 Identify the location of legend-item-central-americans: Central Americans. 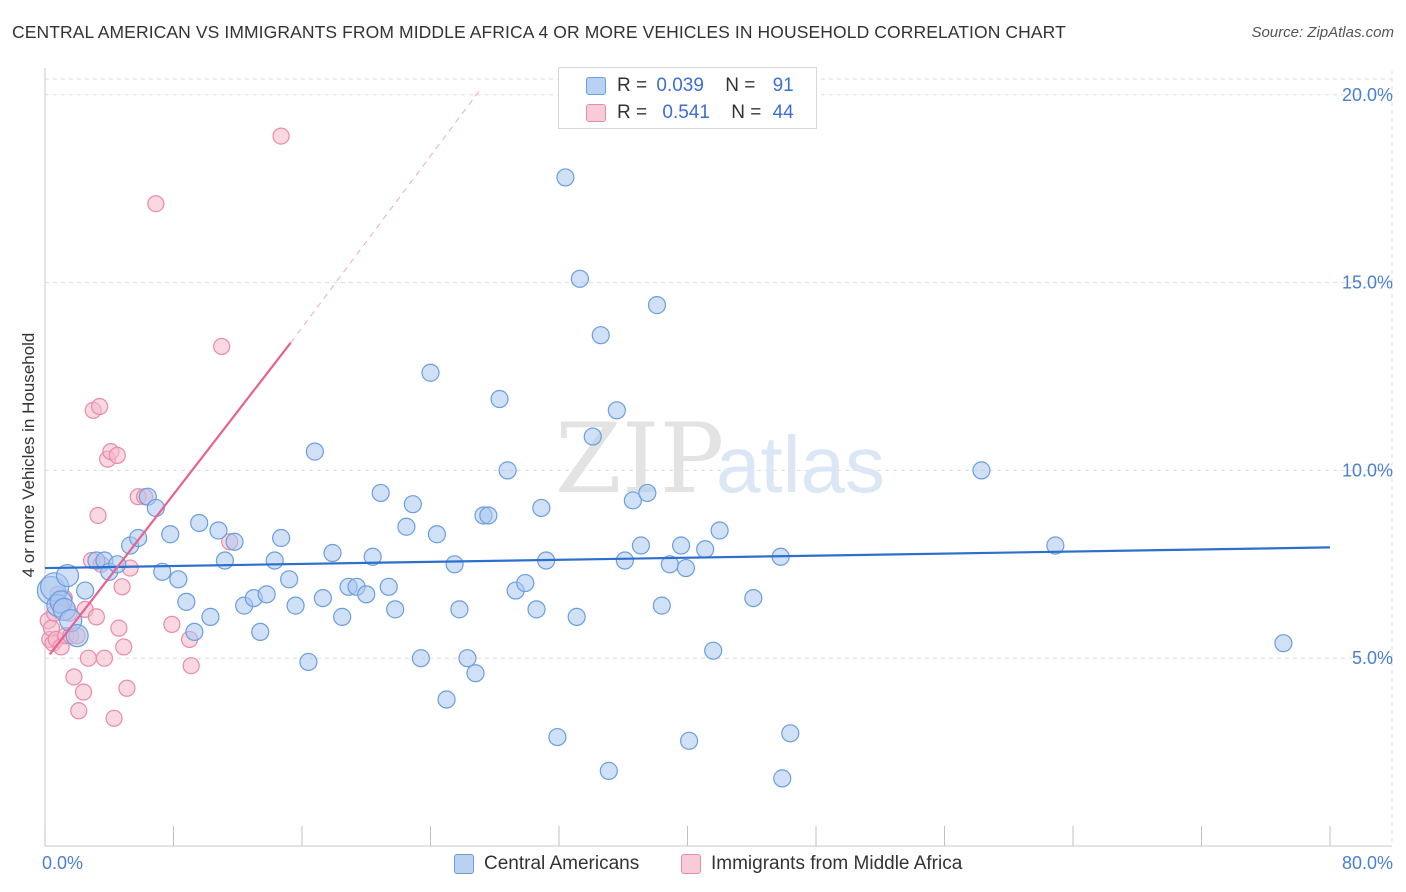
(546, 864).